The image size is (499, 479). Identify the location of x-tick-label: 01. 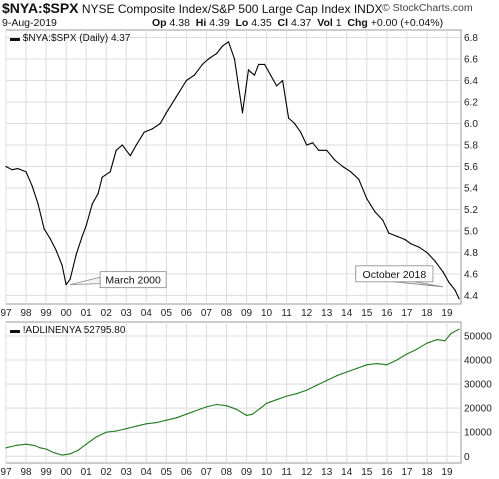
(87, 472).